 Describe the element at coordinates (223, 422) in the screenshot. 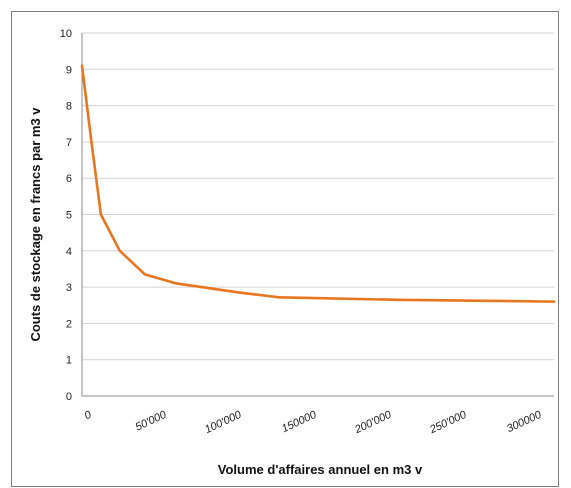

I see `x-tick-label: 100'000` at that location.